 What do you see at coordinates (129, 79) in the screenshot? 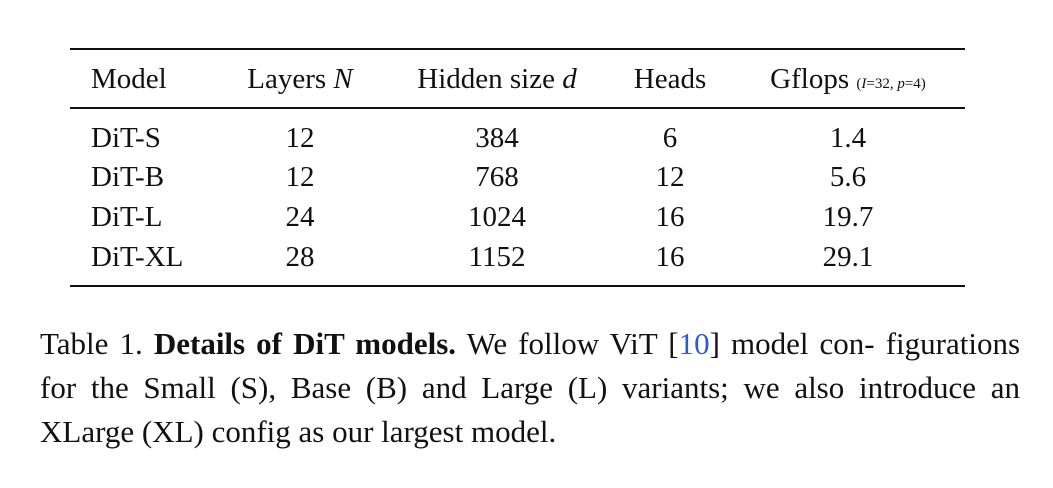
I see `header-model: Model` at bounding box center [129, 79].